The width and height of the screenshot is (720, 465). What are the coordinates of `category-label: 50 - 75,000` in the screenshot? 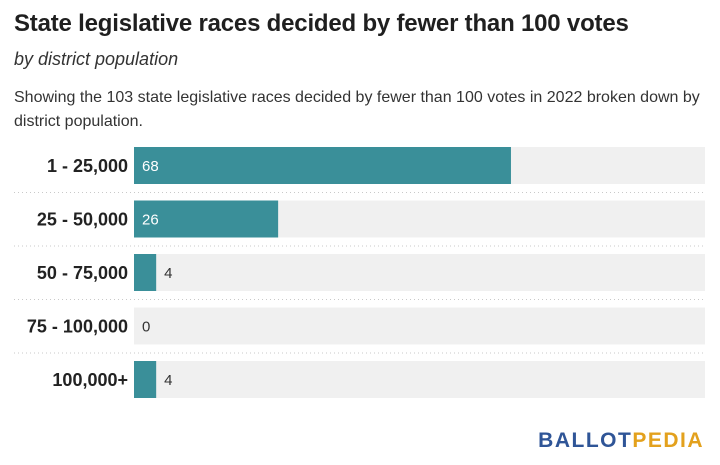 It's located at (82, 273).